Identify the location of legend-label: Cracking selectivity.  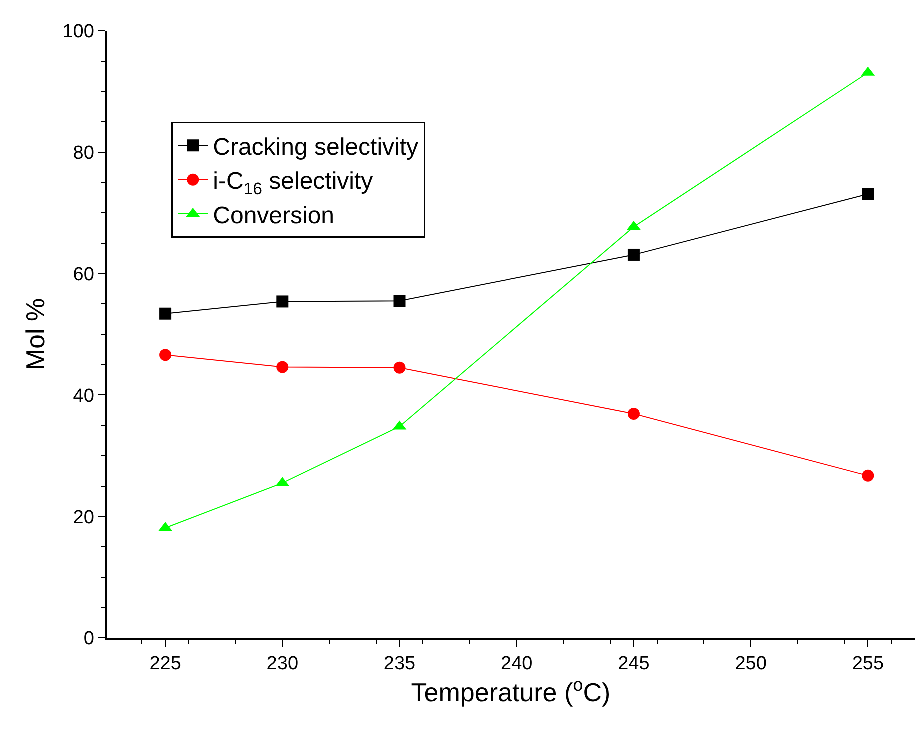
(316, 148).